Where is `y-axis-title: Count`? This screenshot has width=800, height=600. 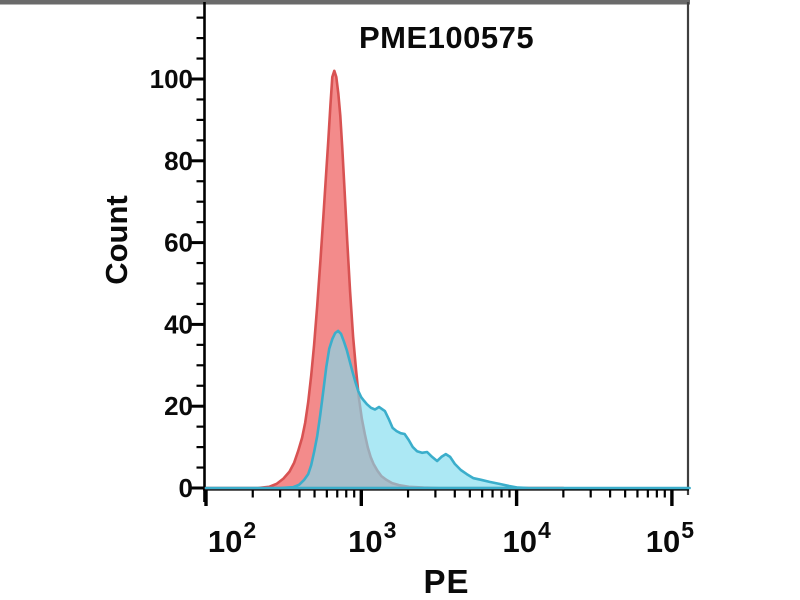 y-axis-title: Count is located at coordinates (116, 240).